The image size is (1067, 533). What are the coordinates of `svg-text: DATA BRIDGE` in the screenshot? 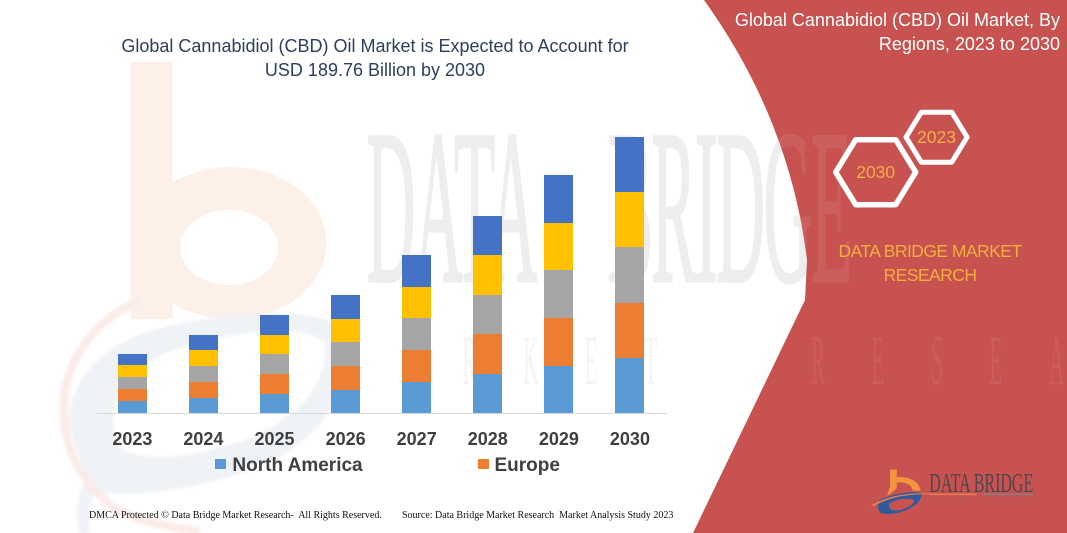 It's located at (981, 483).